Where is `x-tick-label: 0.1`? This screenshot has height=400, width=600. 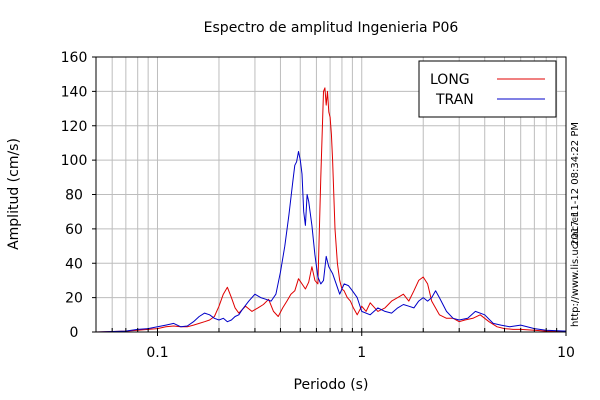
x-tick-label: 0.1 is located at coordinates (157, 353).